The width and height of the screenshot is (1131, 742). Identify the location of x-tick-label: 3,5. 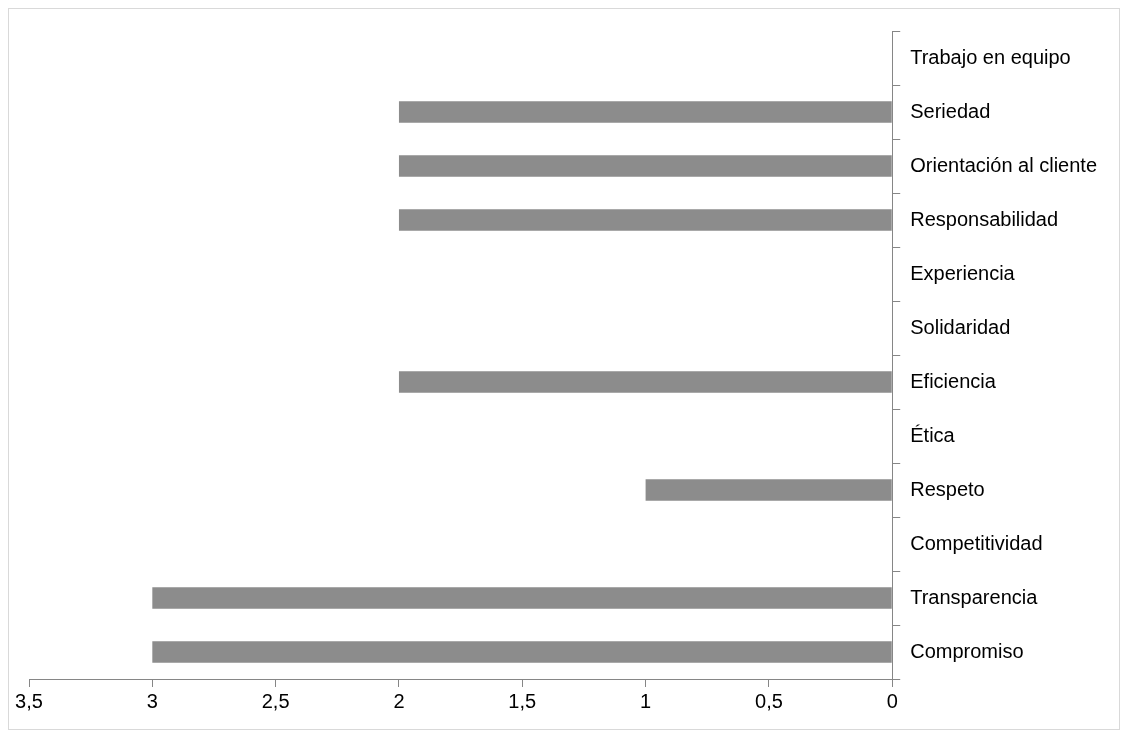
(29, 700).